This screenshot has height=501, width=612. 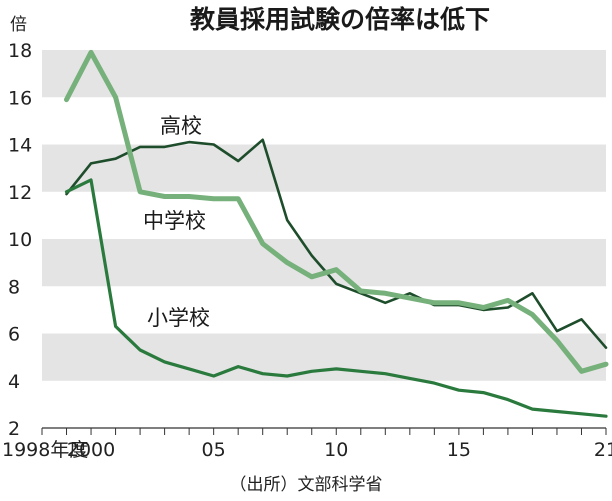 What do you see at coordinates (181, 126) in the screenshot?
I see `series-label-high-school: 高校` at bounding box center [181, 126].